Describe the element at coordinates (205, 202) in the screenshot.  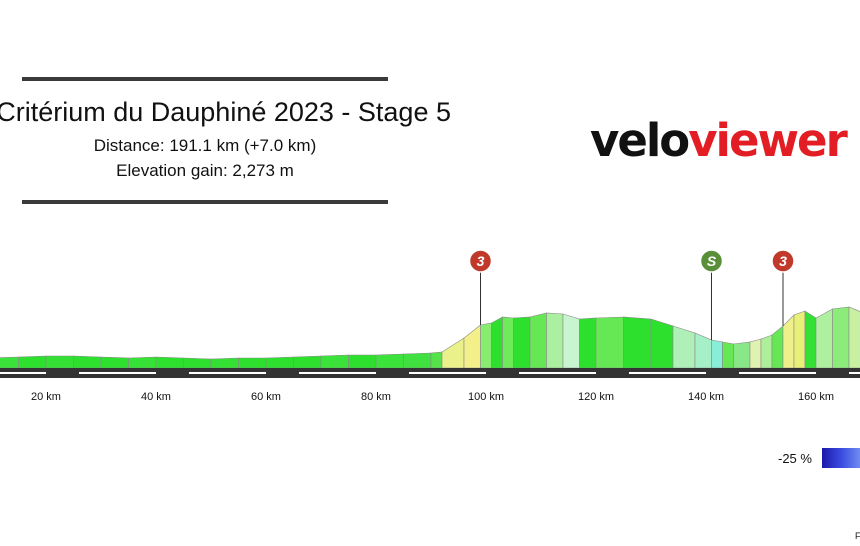
I see `header-bottom-rule` at that location.